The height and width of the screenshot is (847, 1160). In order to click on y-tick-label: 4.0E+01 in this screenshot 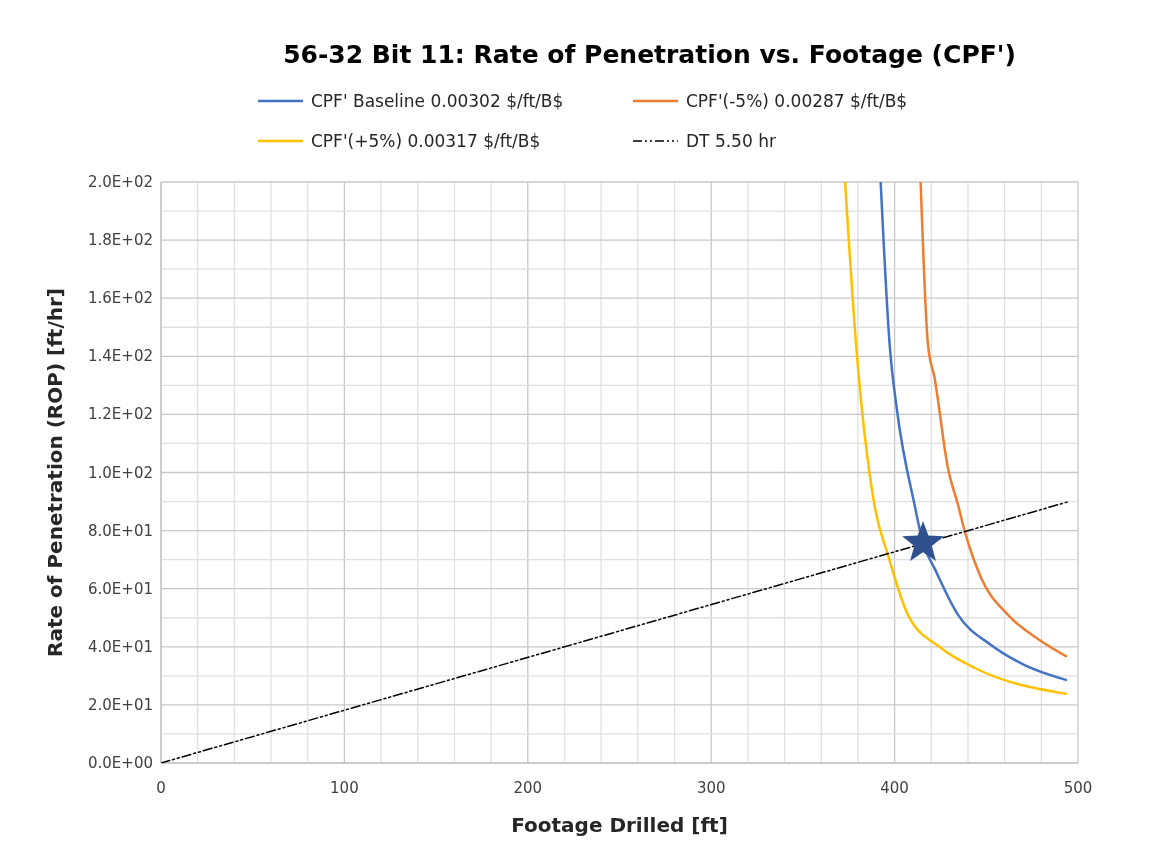, I will do `click(120, 646)`.